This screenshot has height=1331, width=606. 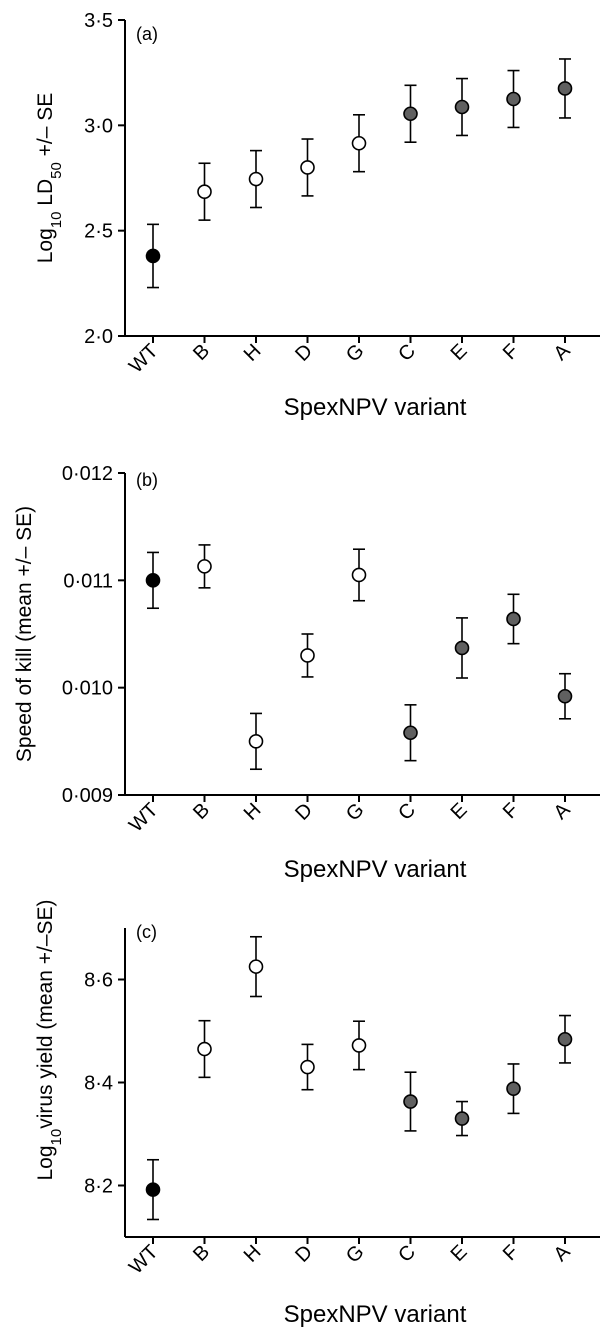 I want to click on panel-c-point-wt, so click(x=153, y=1189).